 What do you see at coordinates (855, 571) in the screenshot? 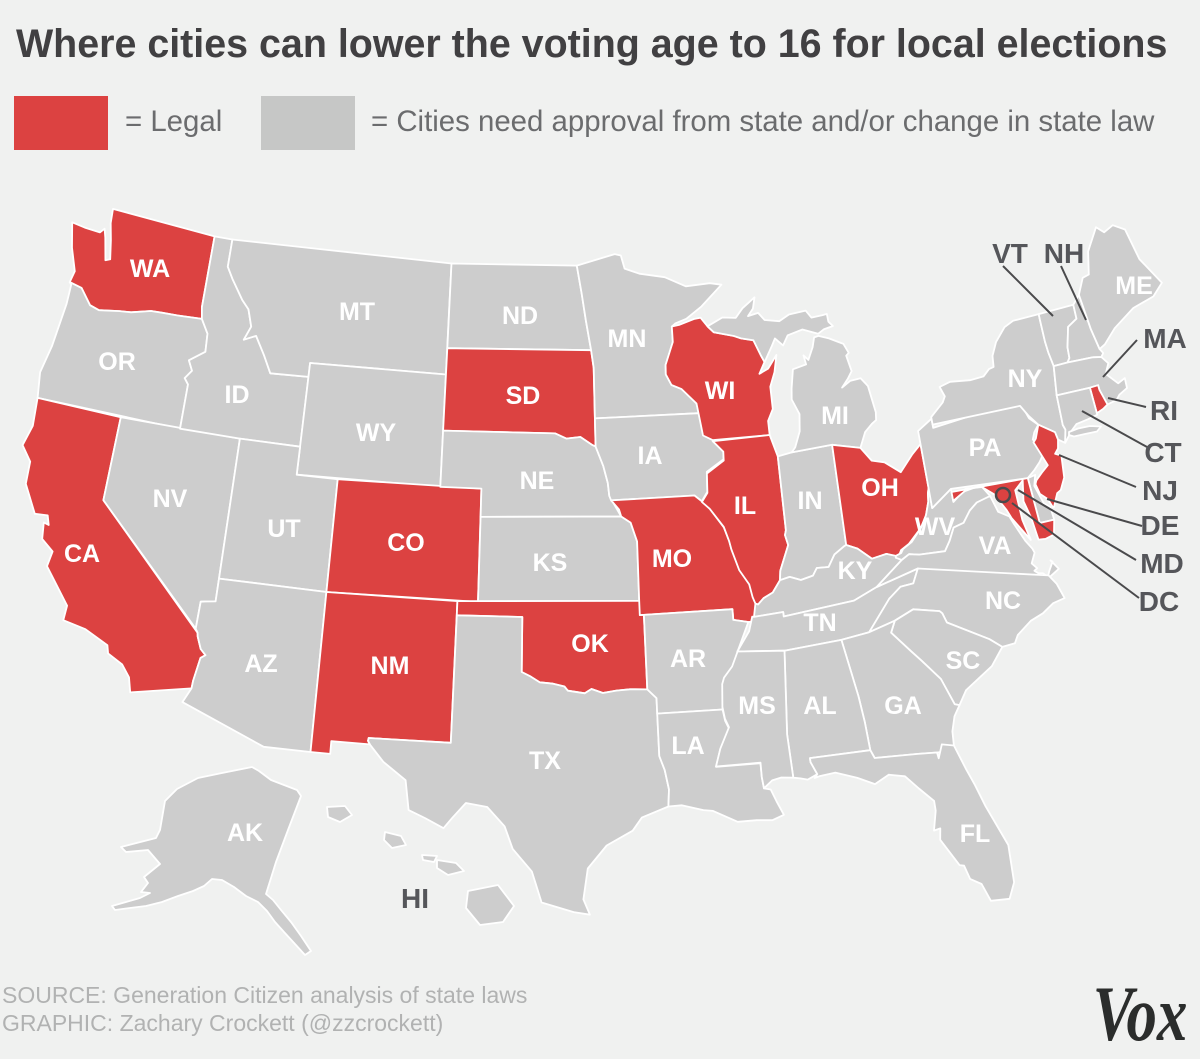
I see `svg-text: KY` at bounding box center [855, 571].